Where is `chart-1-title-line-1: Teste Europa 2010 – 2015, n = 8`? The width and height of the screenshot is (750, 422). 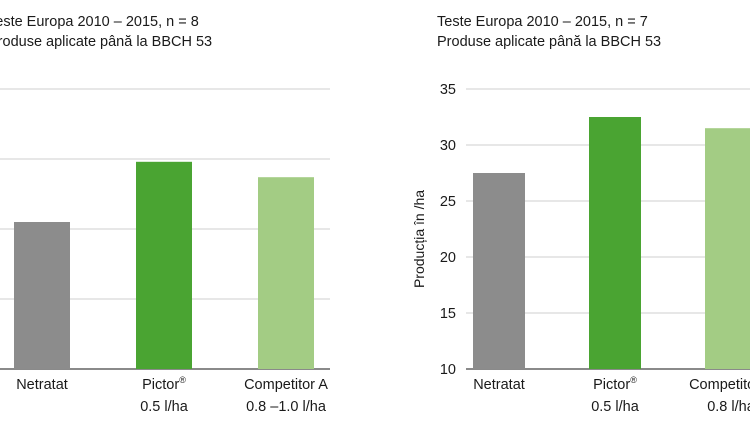 chart-1-title-line-1: Teste Europa 2010 – 2015, n = 8 is located at coordinates (99, 22).